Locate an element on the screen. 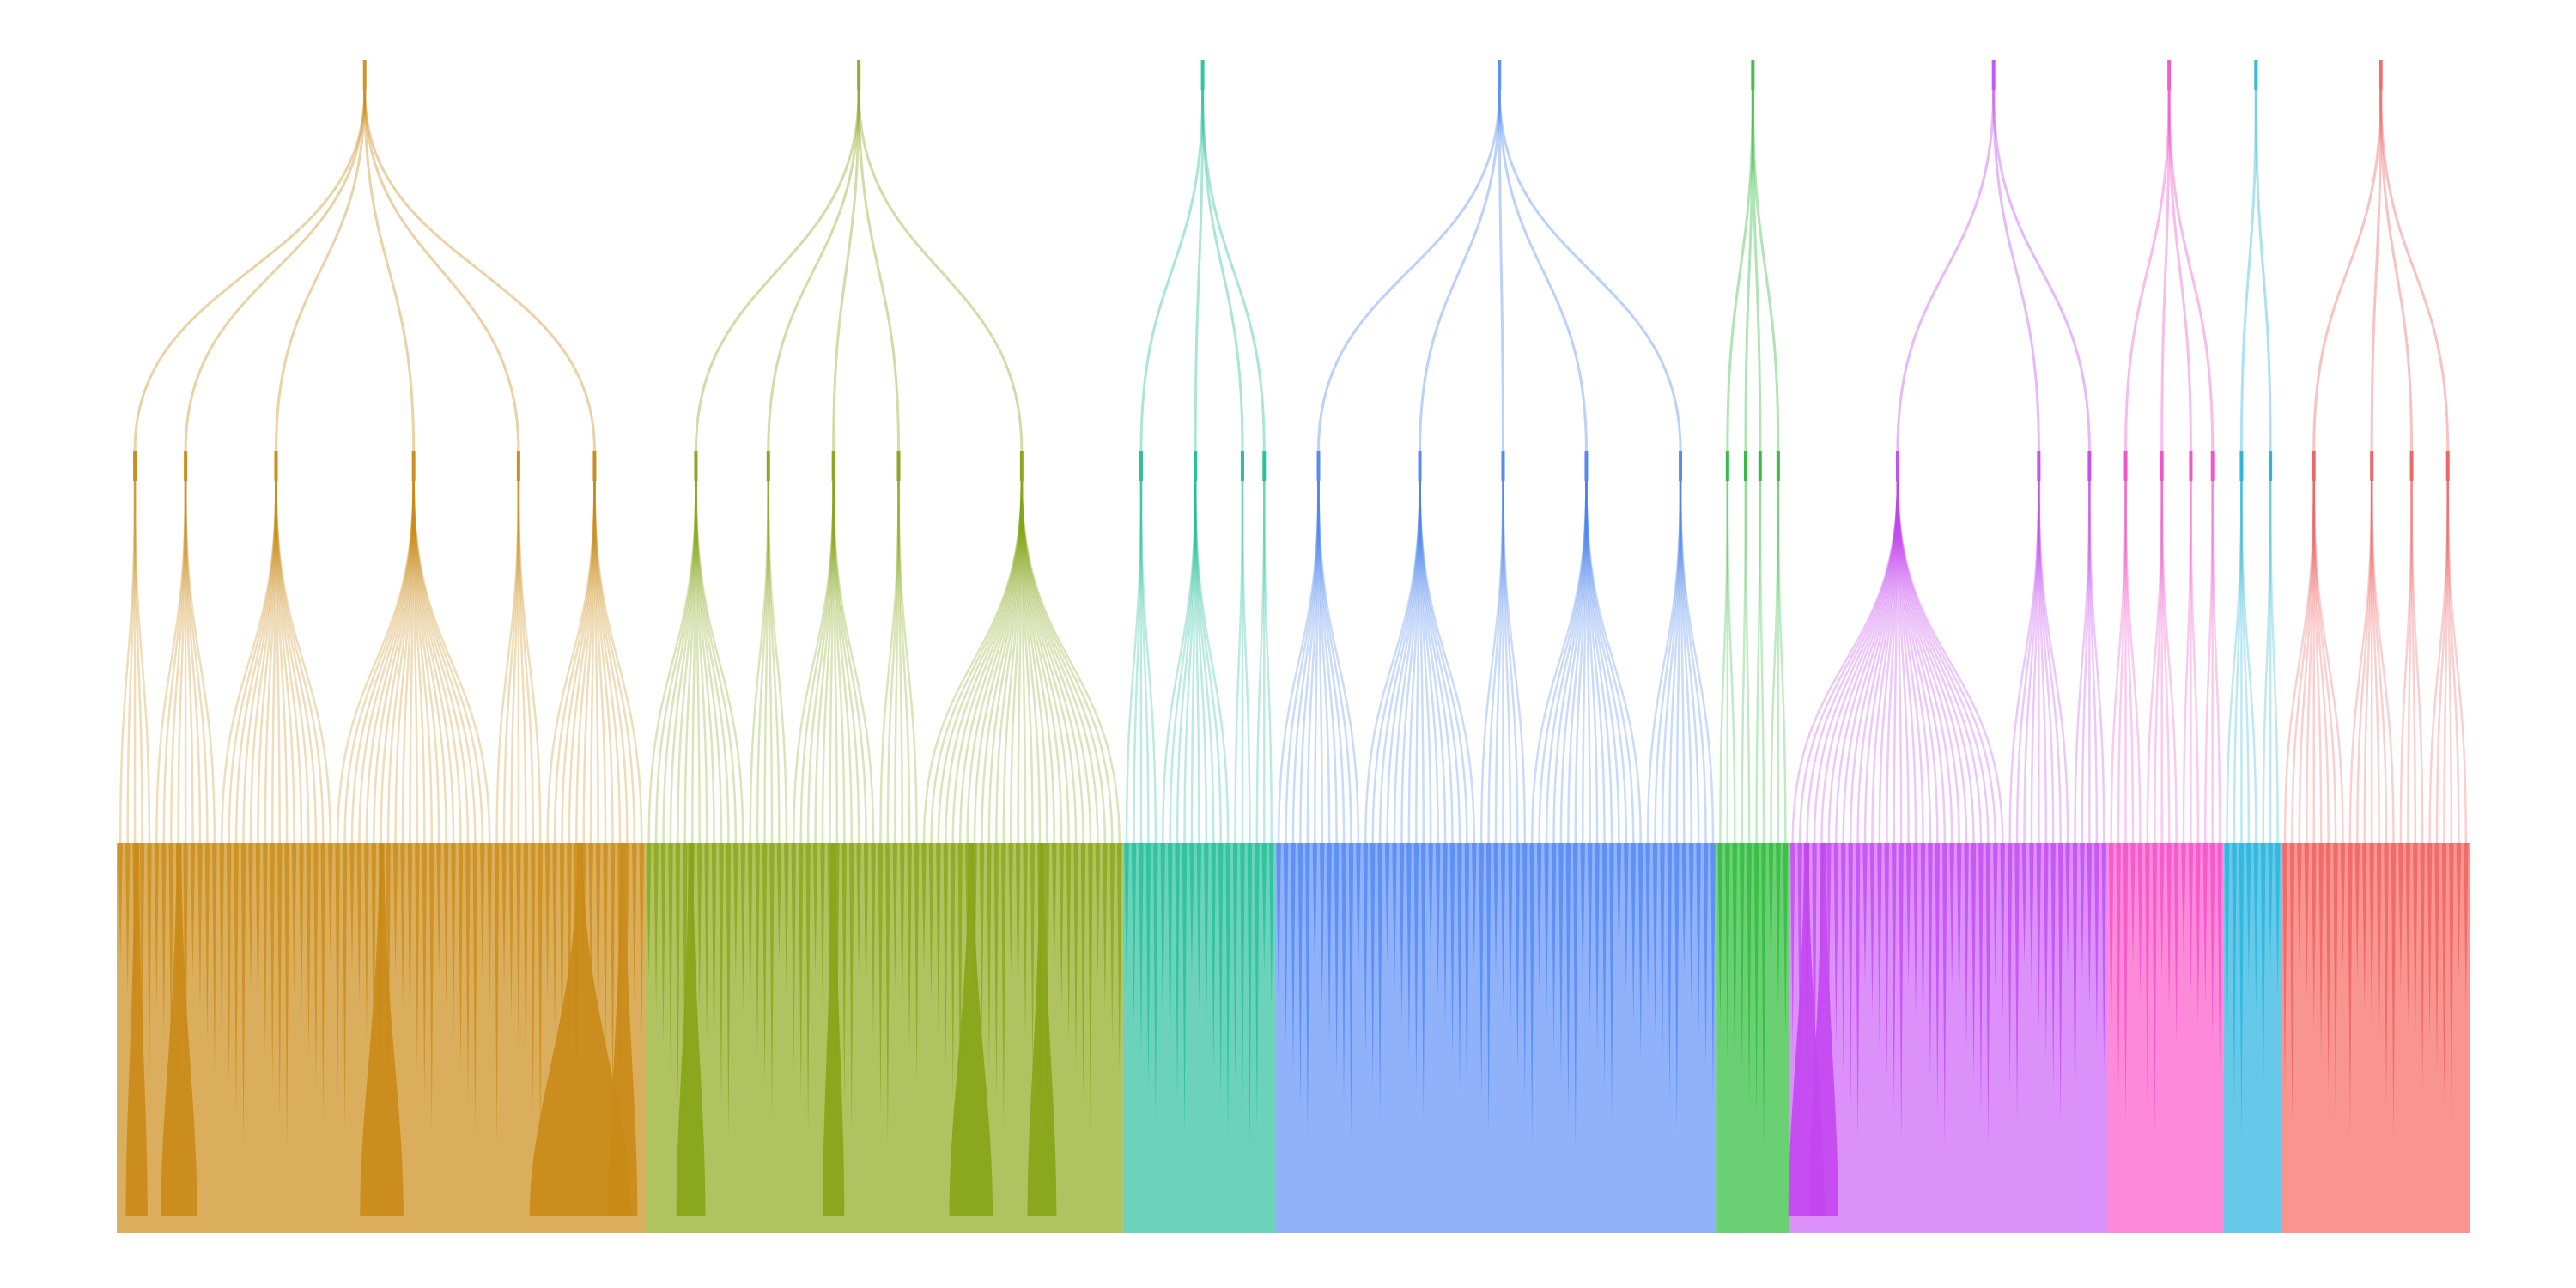 This screenshot has width=2576, height=1288. leaf-stem is located at coordinates (1042, 1030).